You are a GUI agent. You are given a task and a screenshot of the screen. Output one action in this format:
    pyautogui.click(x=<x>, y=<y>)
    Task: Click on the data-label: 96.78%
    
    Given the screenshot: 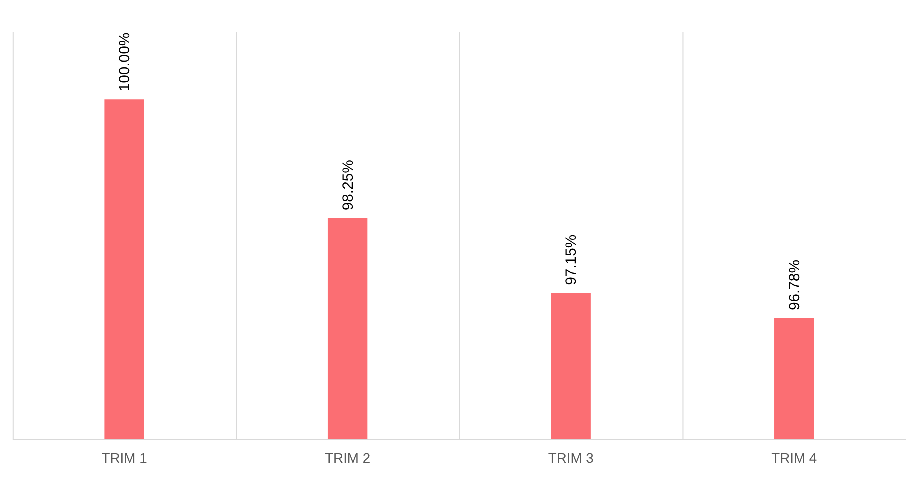 What is the action you would take?
    pyautogui.click(x=795, y=285)
    